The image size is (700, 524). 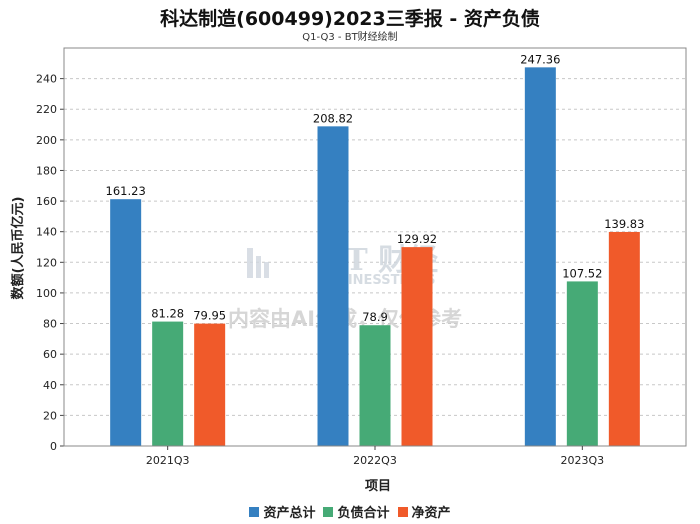 I want to click on bar-value-label: 78.9, so click(x=375, y=317).